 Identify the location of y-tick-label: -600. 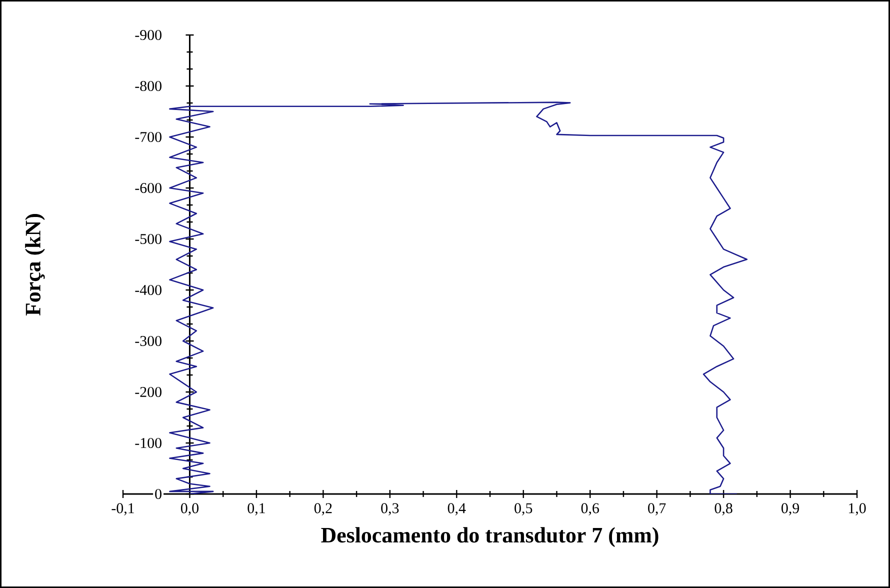
(148, 188).